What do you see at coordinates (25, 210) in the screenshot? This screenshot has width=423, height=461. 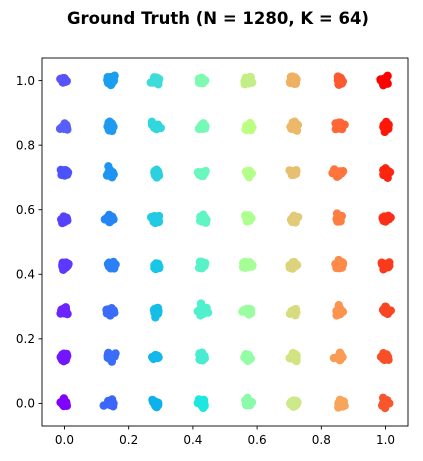 I see `y-tick-label: 0.6` at bounding box center [25, 210].